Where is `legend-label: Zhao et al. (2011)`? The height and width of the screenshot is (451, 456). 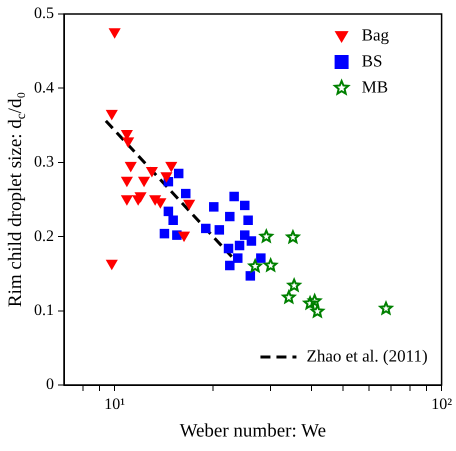 legend-label: Zhao et al. (2011) is located at coordinates (367, 356).